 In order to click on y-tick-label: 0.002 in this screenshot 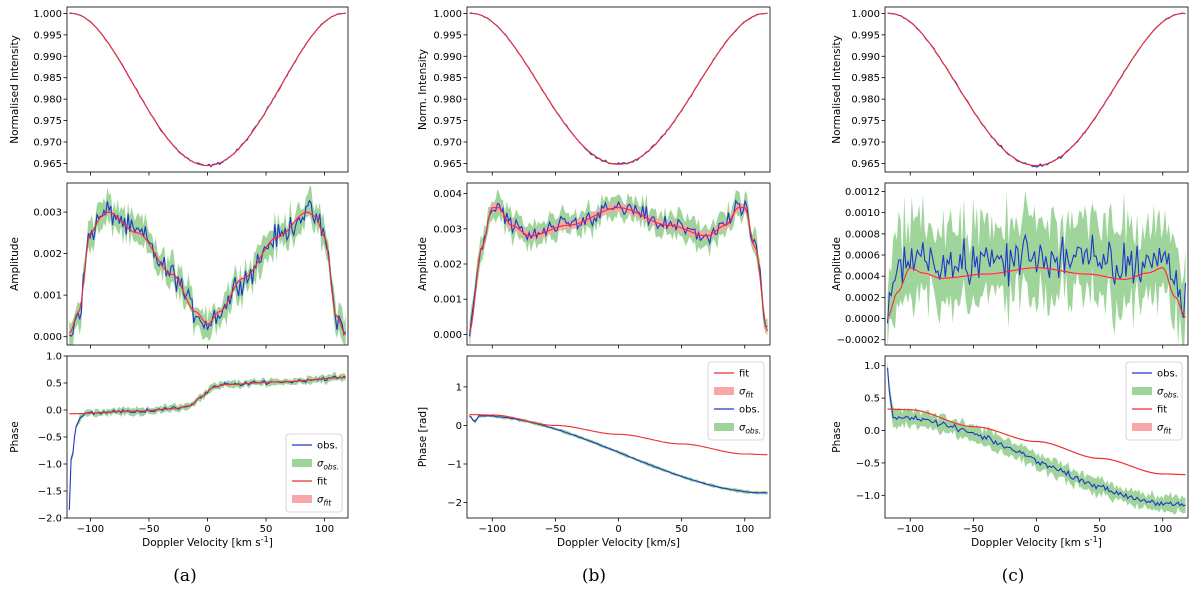, I will do `click(47, 254)`.